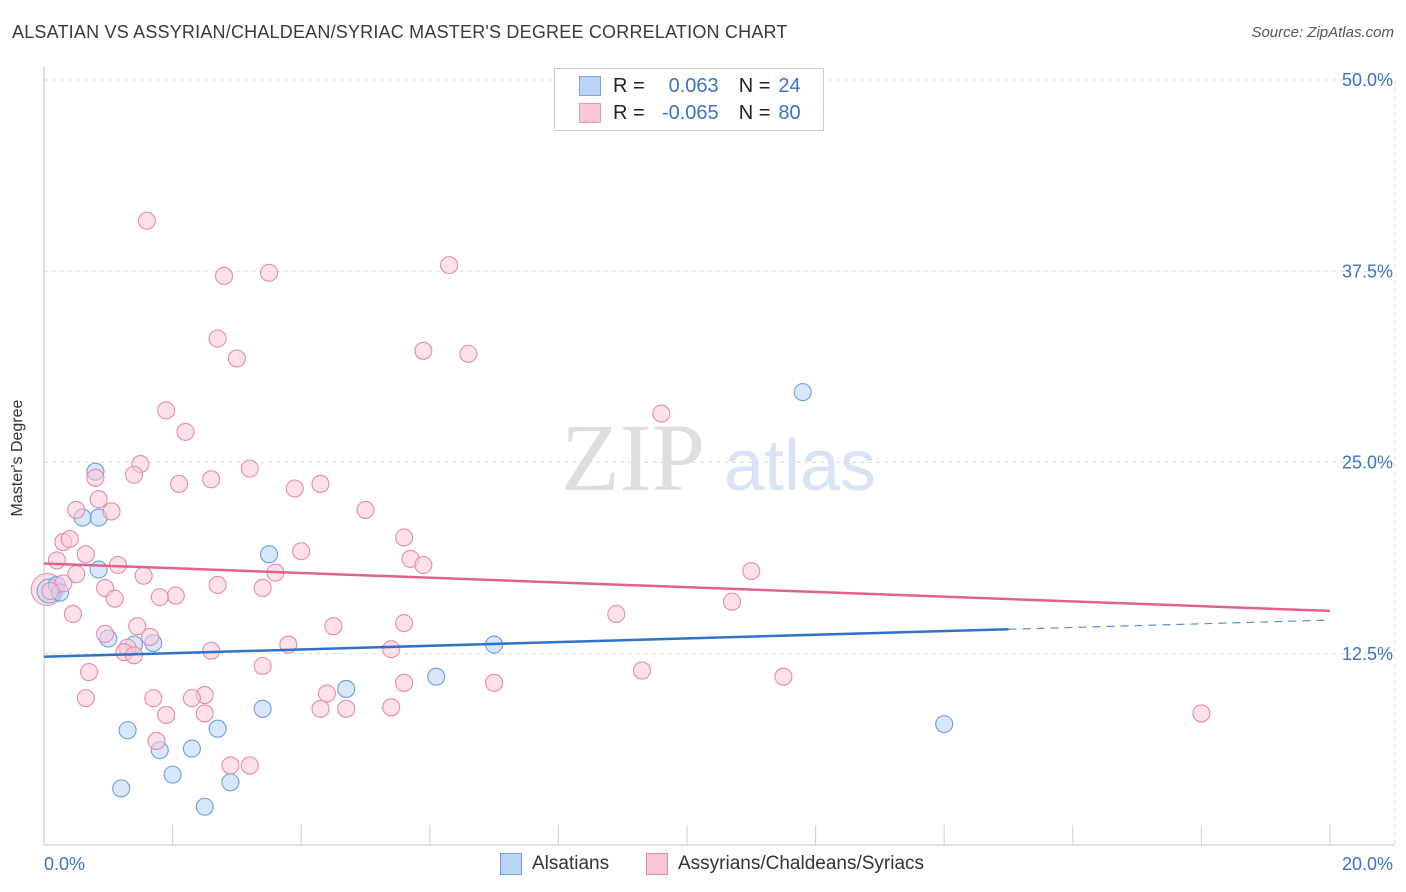  What do you see at coordinates (1367, 271) in the screenshot?
I see `y-tick-label: 37.5%` at bounding box center [1367, 271].